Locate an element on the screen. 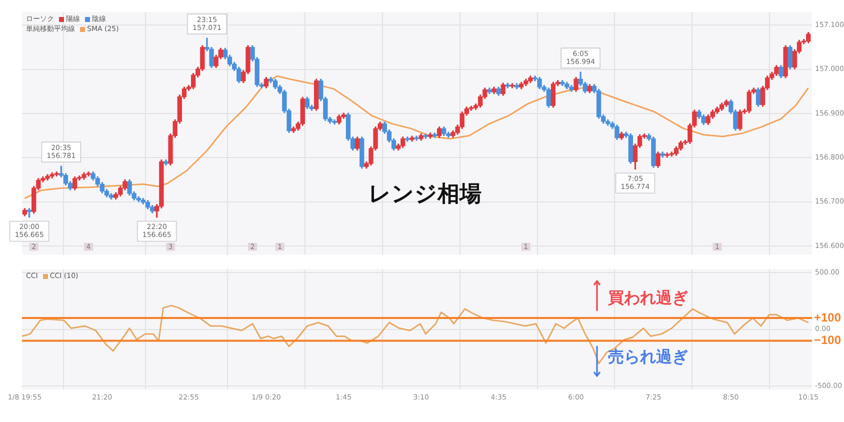 The height and width of the screenshot is (422, 844). annotation: レンジ相場 is located at coordinates (425, 195).